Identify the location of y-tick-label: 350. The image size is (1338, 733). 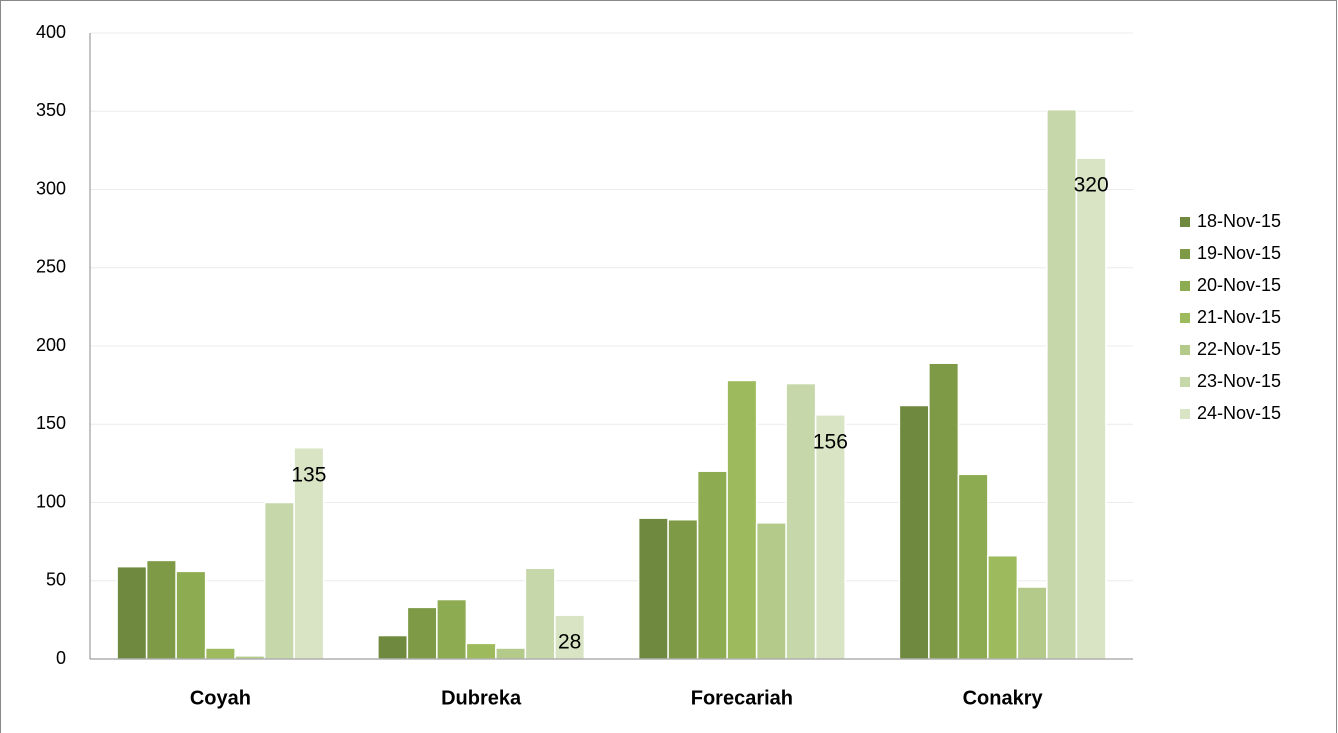
(51, 110).